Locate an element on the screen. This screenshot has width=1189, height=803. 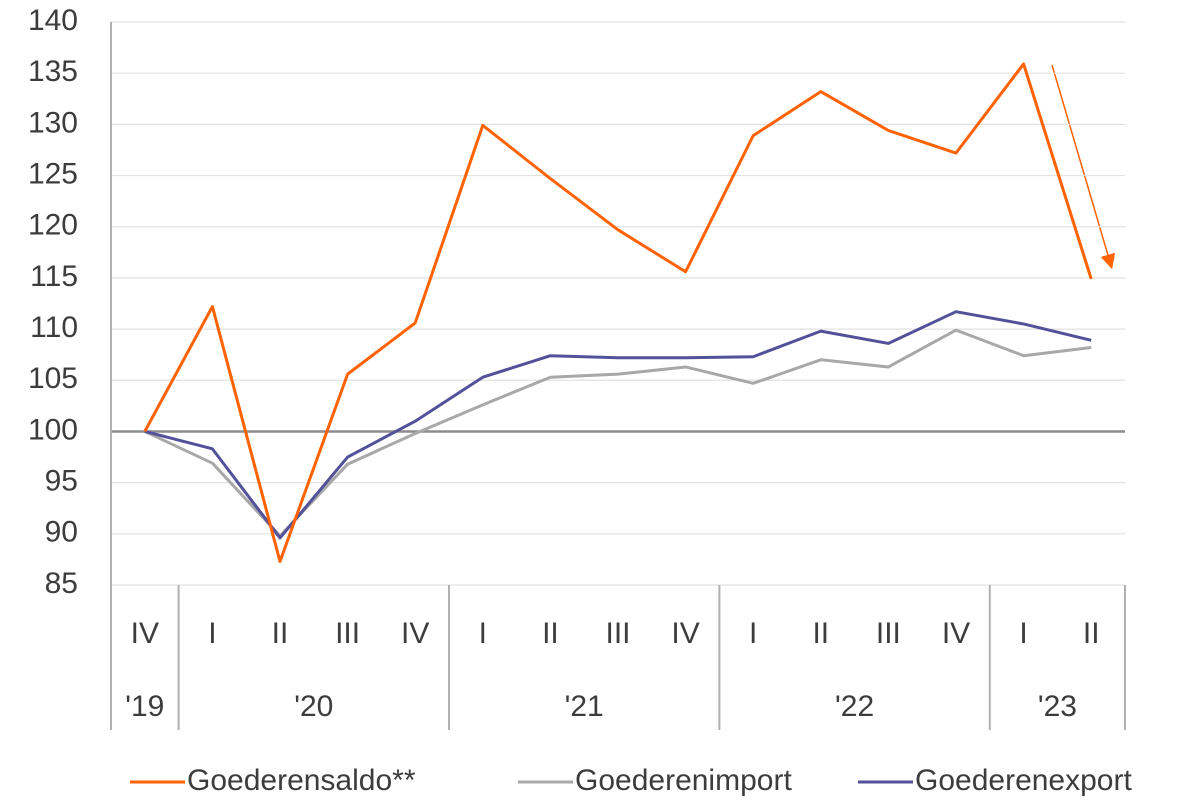
x-group-label: '21 is located at coordinates (584, 706).